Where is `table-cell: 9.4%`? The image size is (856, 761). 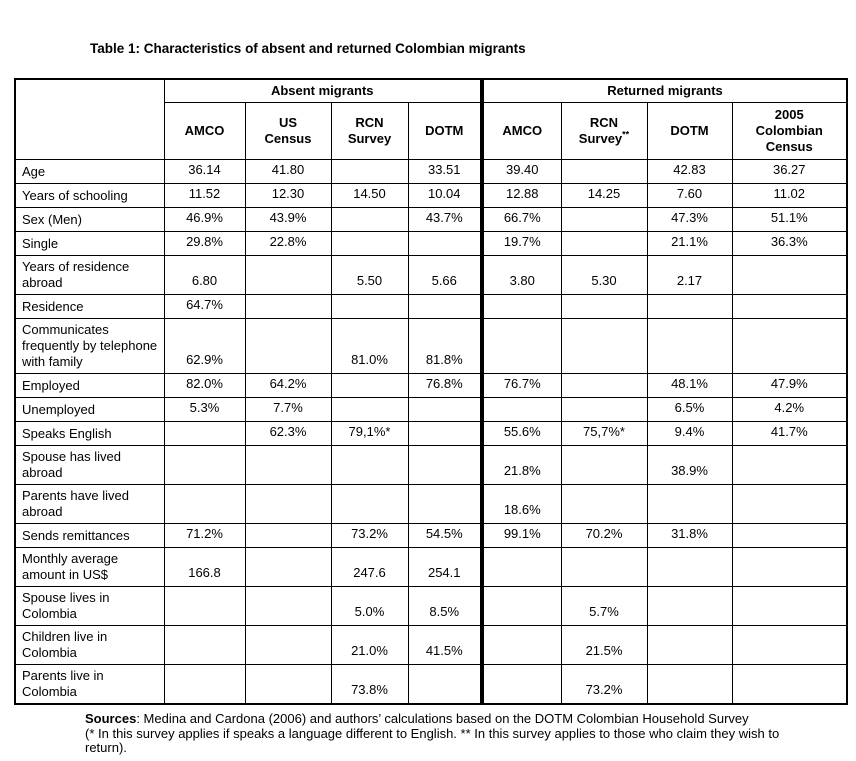
table-cell: 9.4% is located at coordinates (689, 433).